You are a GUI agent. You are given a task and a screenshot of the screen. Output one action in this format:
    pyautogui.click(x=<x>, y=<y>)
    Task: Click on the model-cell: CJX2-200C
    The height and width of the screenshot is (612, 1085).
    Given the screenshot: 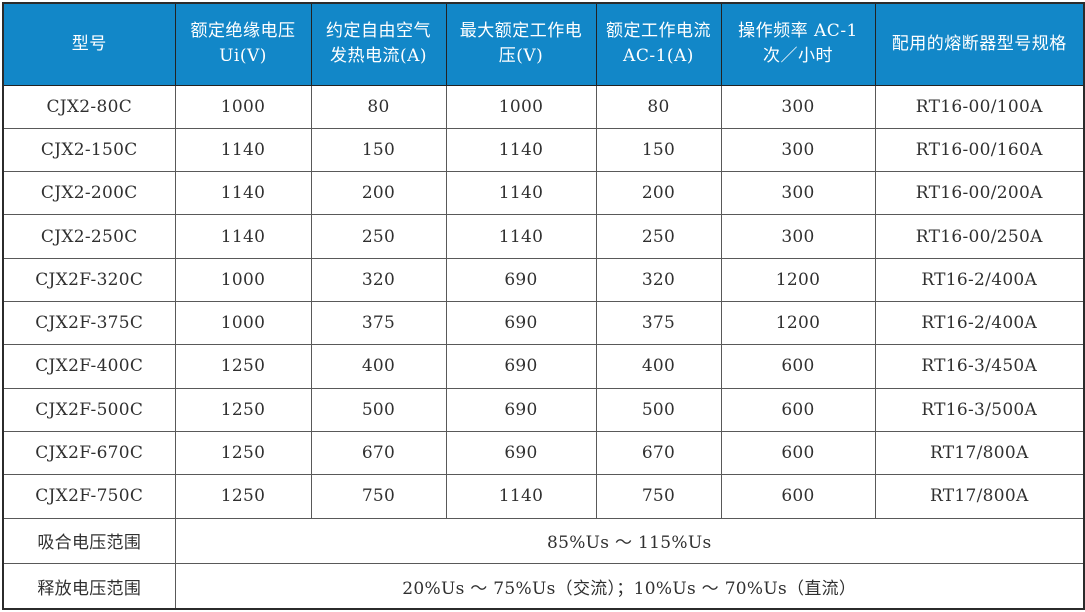 What is the action you would take?
    pyautogui.click(x=89, y=193)
    